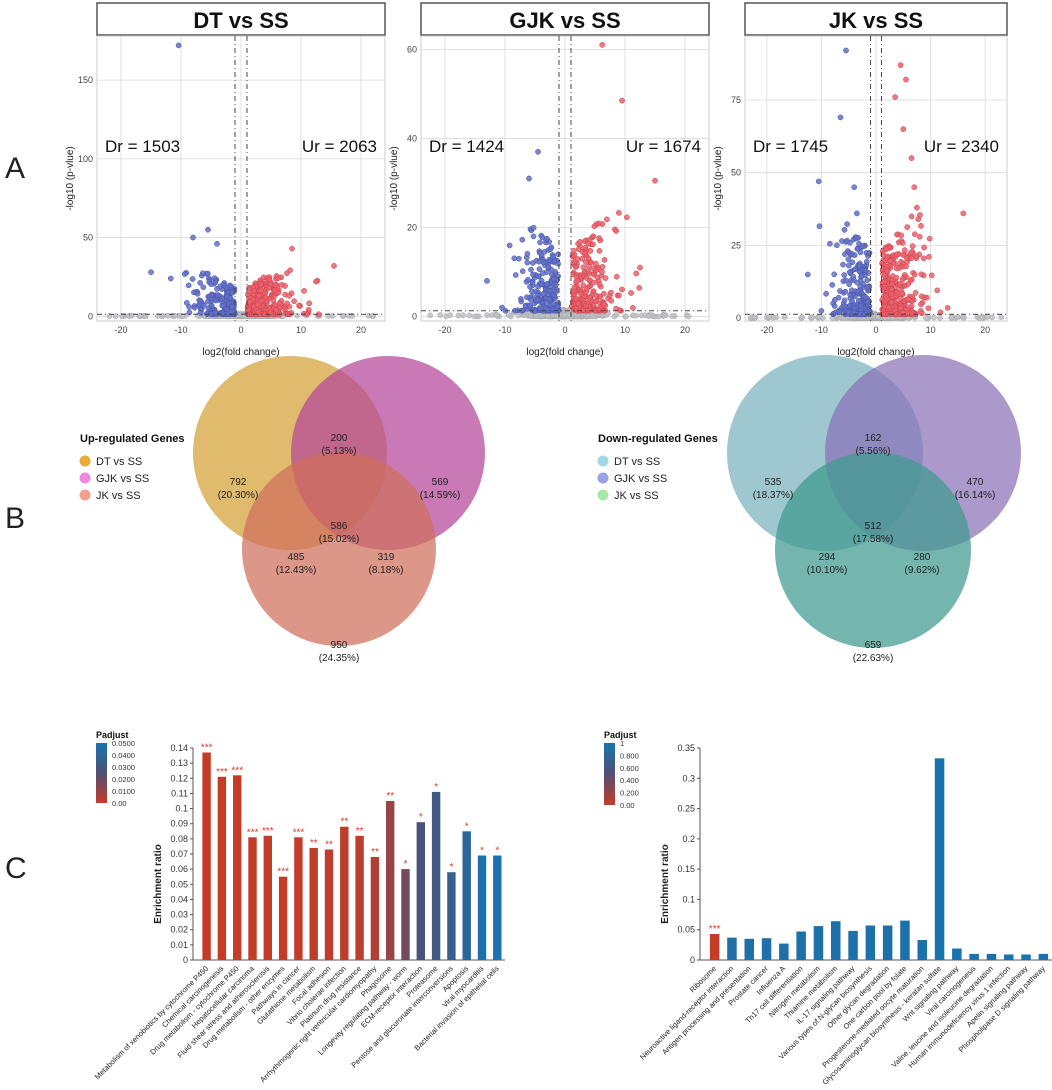 The width and height of the screenshot is (1052, 1090). Describe the element at coordinates (773, 482) in the screenshot. I see `venn-region-count: 535` at that location.